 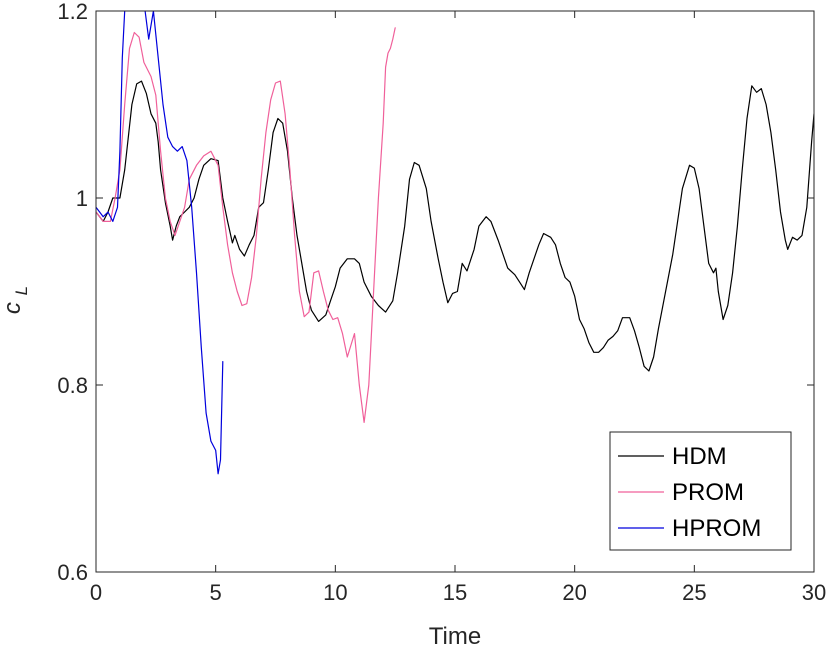 What do you see at coordinates (160, 243) in the screenshot?
I see `series-line-hprom` at bounding box center [160, 243].